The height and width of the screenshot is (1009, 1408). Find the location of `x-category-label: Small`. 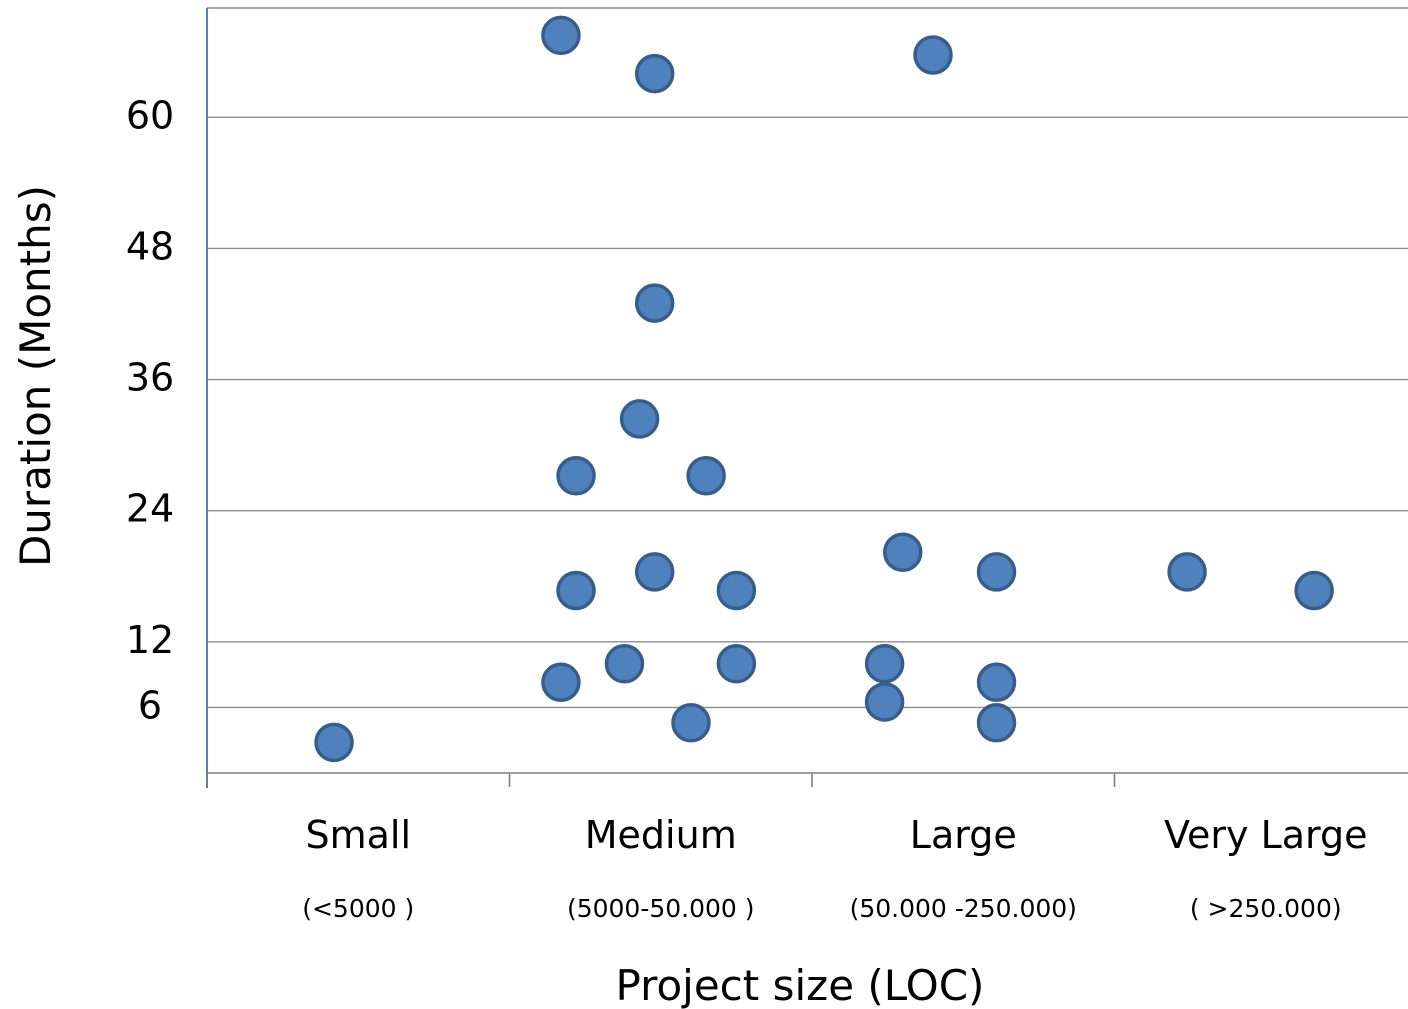

x-category-label: Small is located at coordinates (358, 835).